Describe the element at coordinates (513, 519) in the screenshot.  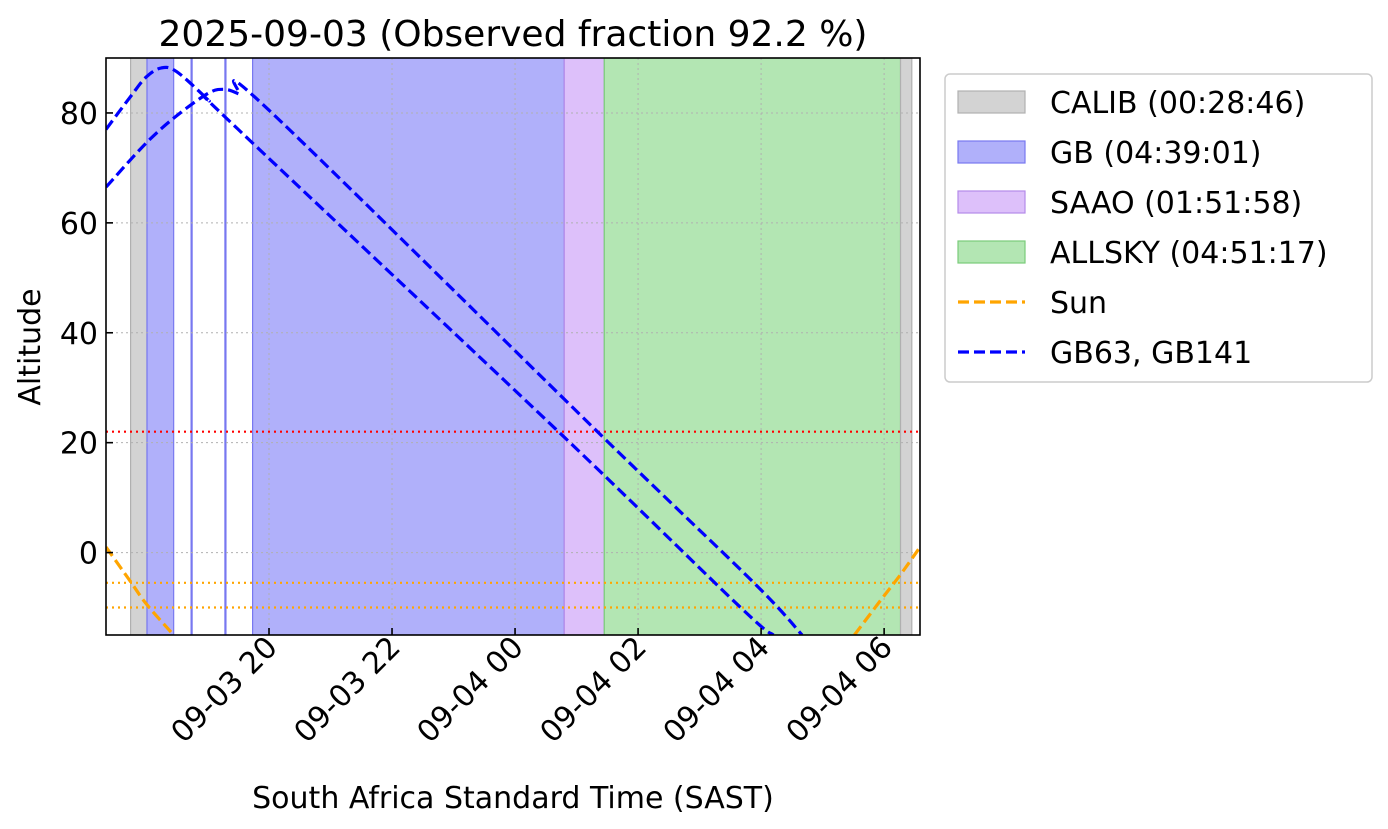
I see `threshold-lines` at that location.